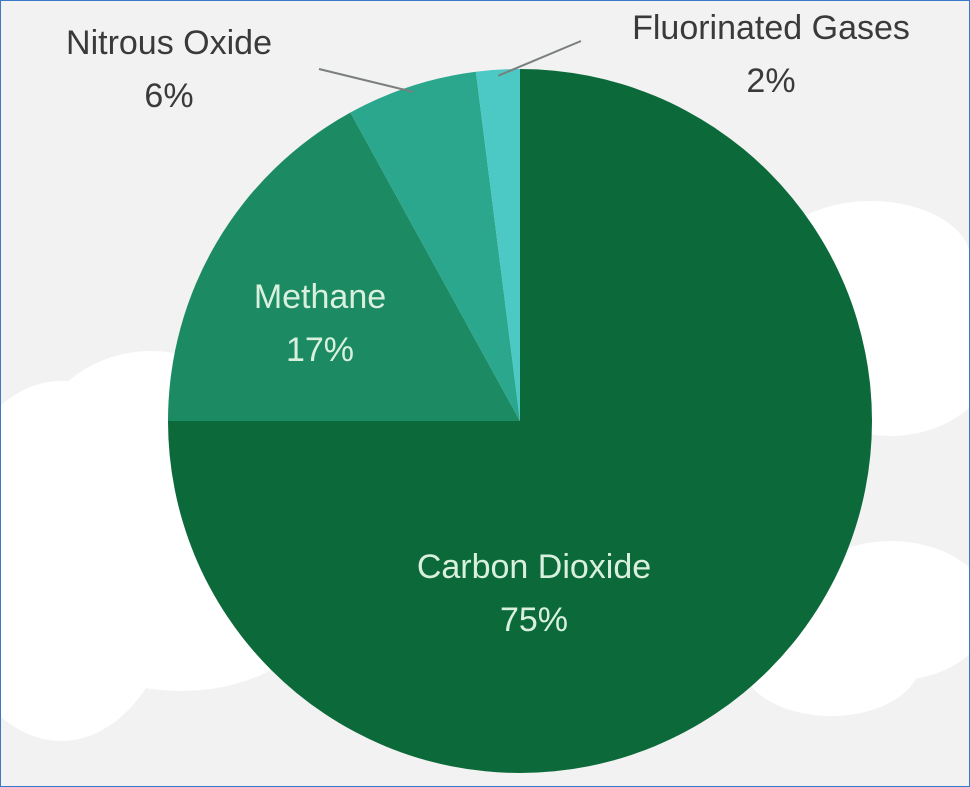 The height and width of the screenshot is (787, 970). Describe the element at coordinates (344, 266) in the screenshot. I see `pie-slice-methane` at that location.